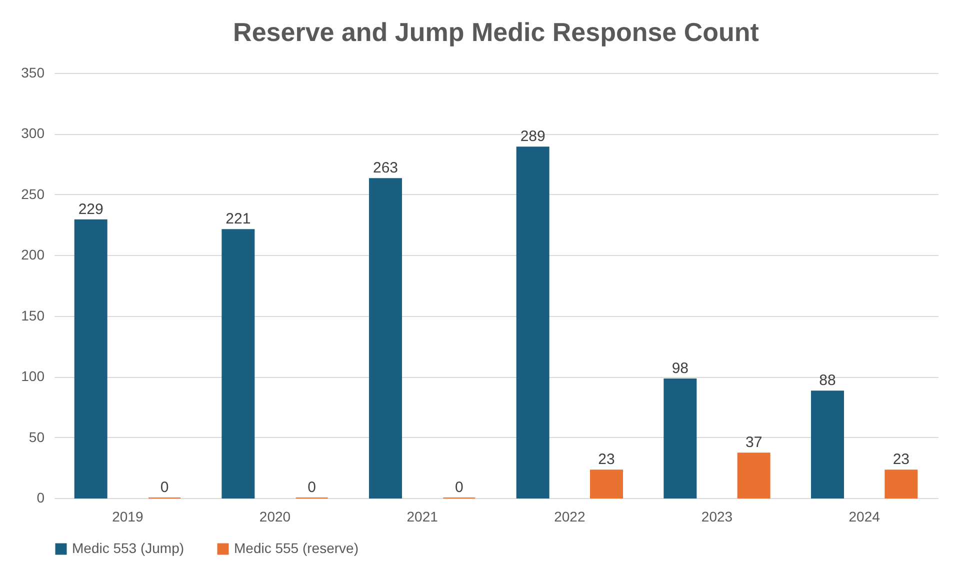  Describe the element at coordinates (753, 443) in the screenshot. I see `data-label: 37` at that location.